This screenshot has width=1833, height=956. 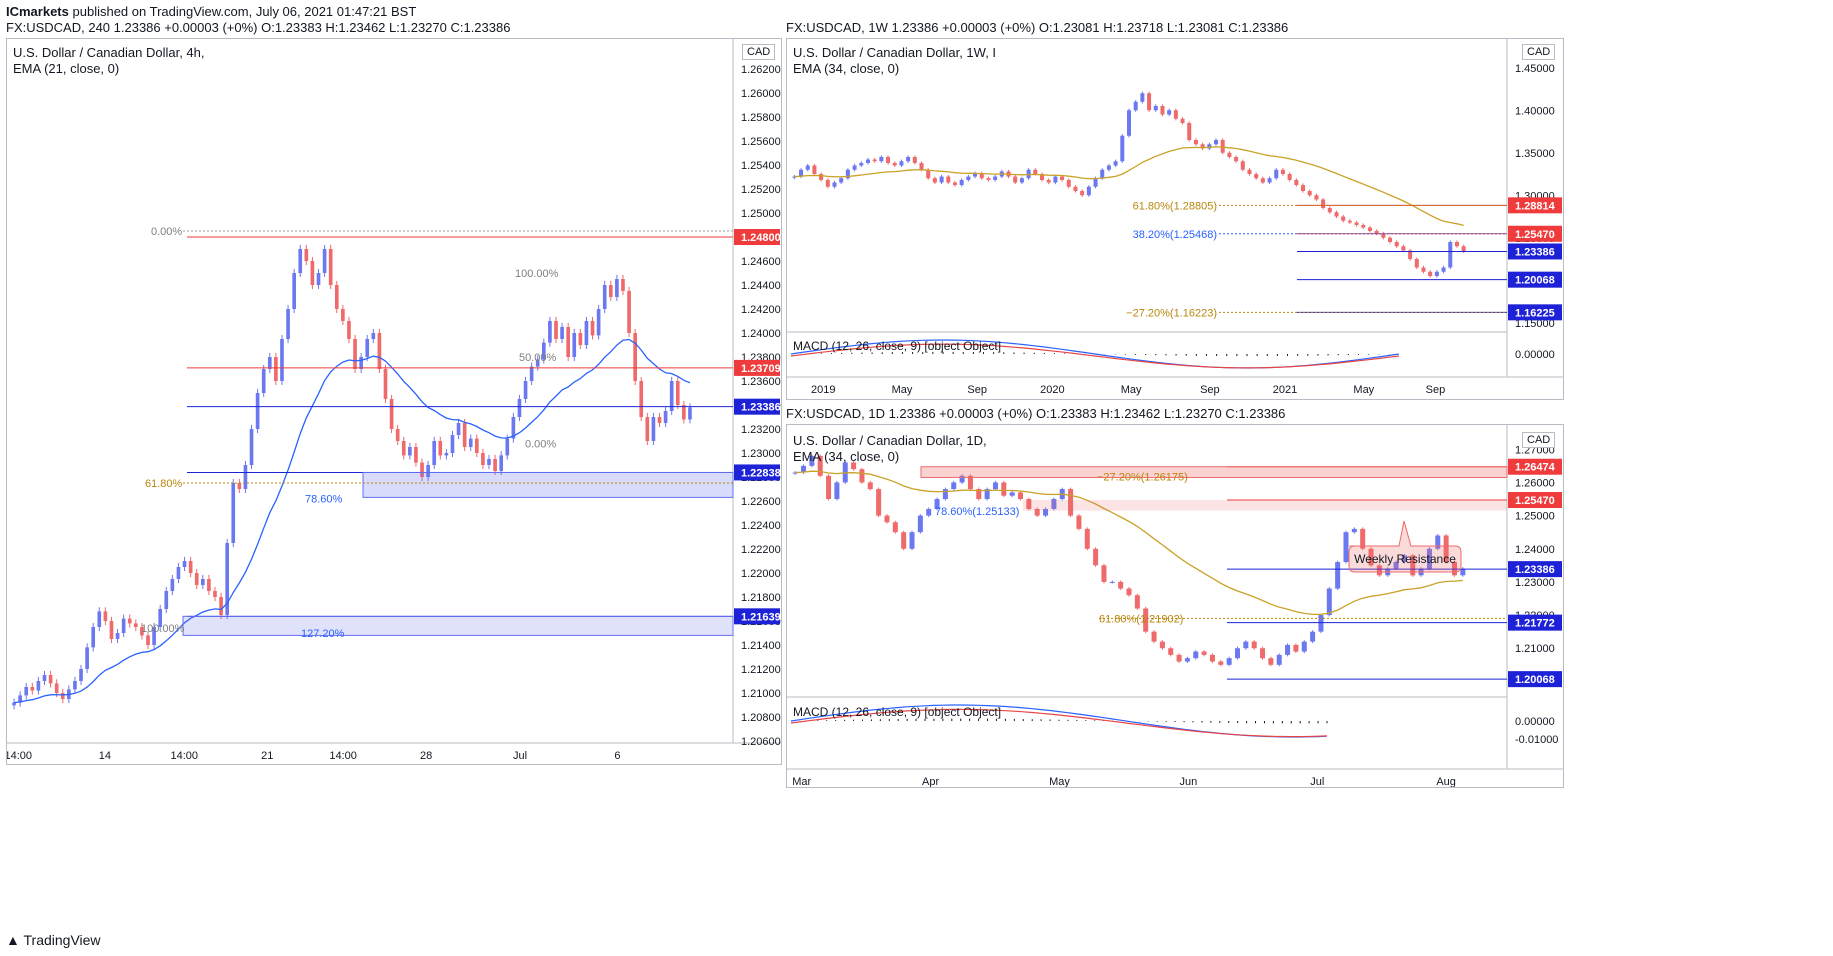 I want to click on fib-label: 78.60%, so click(x=324, y=500).